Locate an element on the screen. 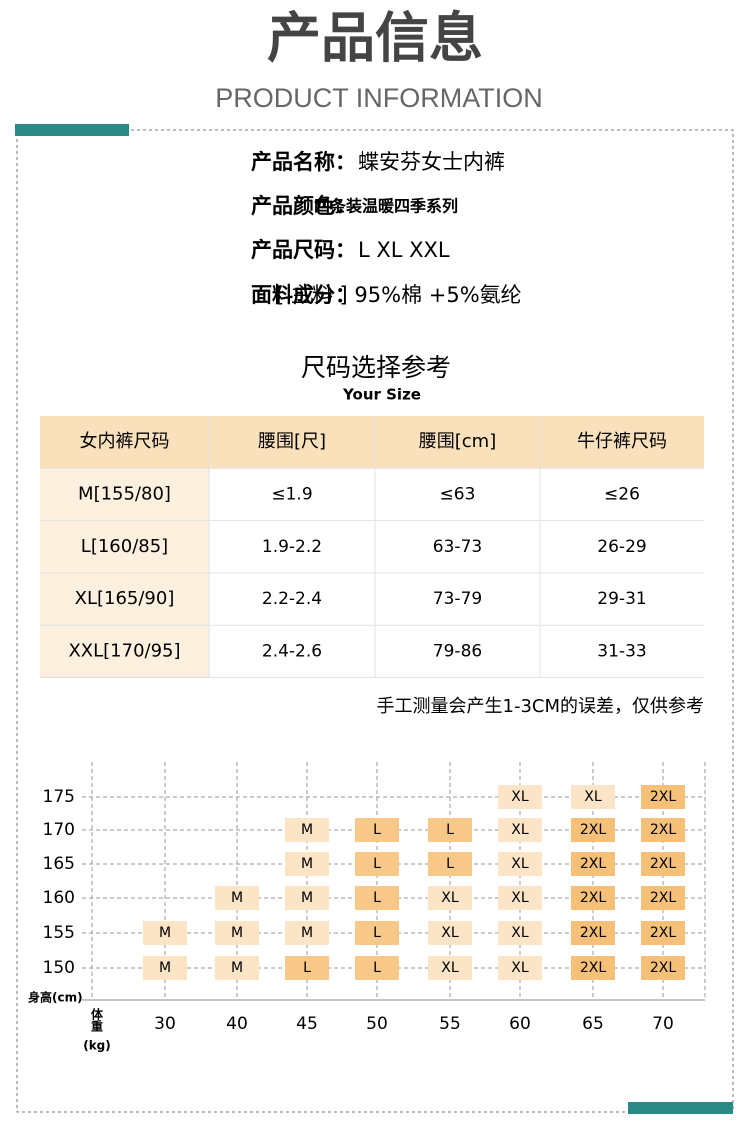  table-header-cell: 女内裤尺码 is located at coordinates (125, 441).